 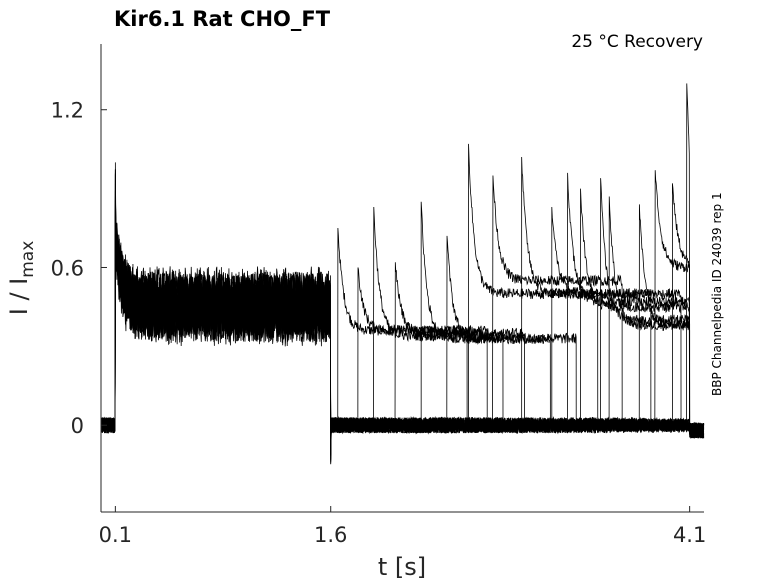 What do you see at coordinates (67, 268) in the screenshot?
I see `y-tick-label: 0.6` at bounding box center [67, 268].